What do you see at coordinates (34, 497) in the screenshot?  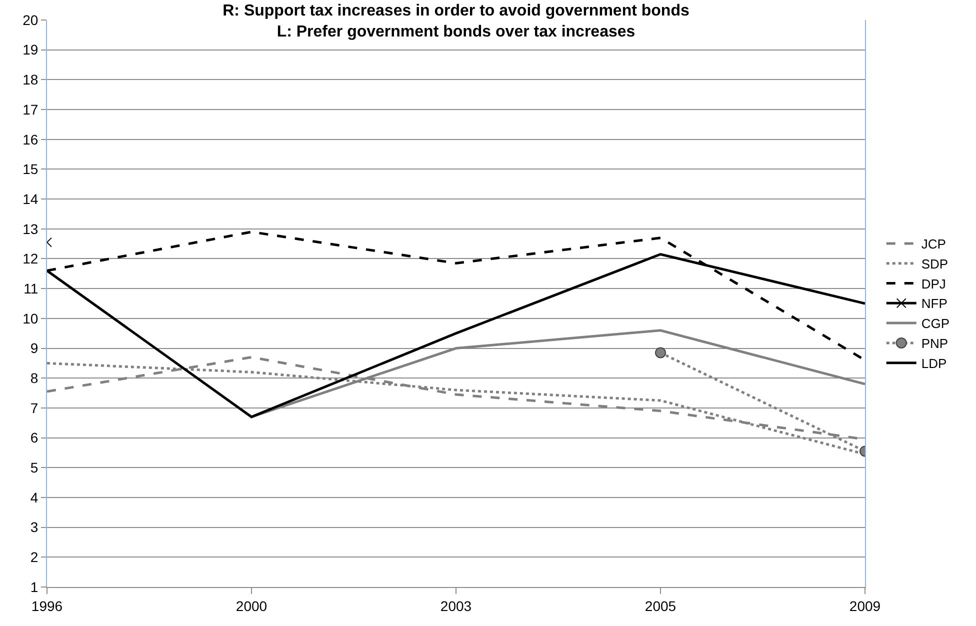 I see `y-tick-label: 4` at bounding box center [34, 497].